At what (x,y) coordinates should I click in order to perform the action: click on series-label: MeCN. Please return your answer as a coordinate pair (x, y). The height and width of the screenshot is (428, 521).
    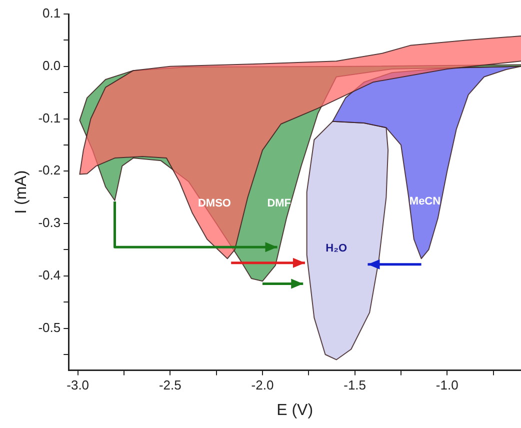
    Looking at the image, I should click on (425, 202).